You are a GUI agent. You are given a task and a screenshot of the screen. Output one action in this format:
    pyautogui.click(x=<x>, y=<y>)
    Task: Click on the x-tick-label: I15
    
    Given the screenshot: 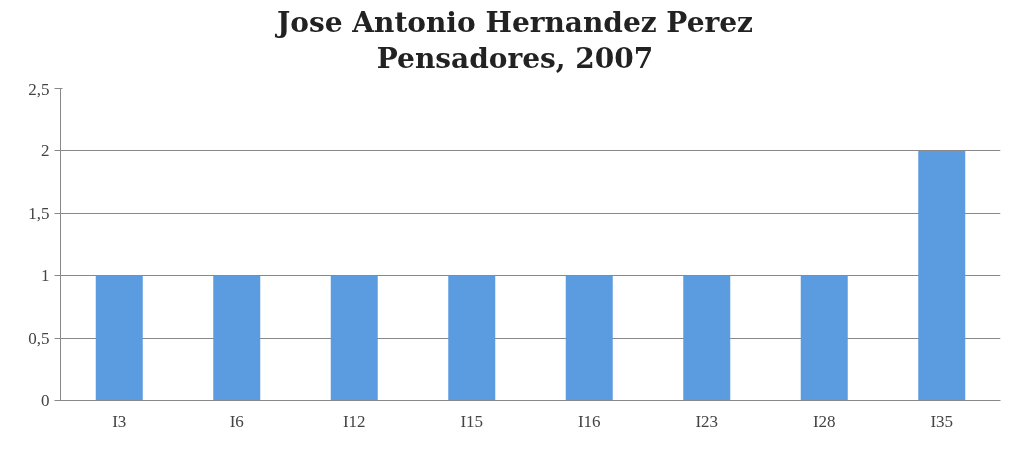 What is the action you would take?
    pyautogui.click(x=472, y=421)
    